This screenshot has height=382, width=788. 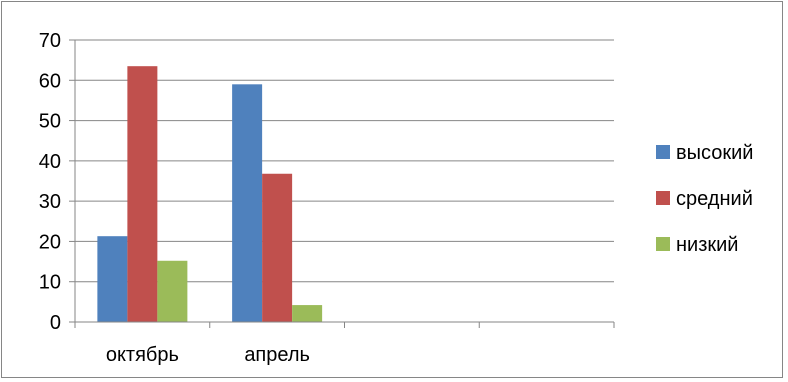 What do you see at coordinates (50, 202) in the screenshot?
I see `y-tick-label: 30` at bounding box center [50, 202].